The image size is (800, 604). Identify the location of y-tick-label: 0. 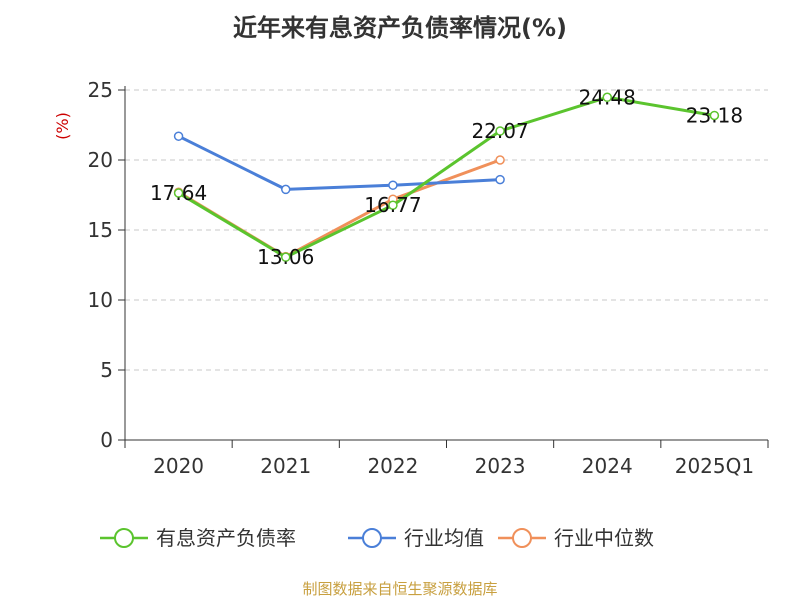
(106, 440).